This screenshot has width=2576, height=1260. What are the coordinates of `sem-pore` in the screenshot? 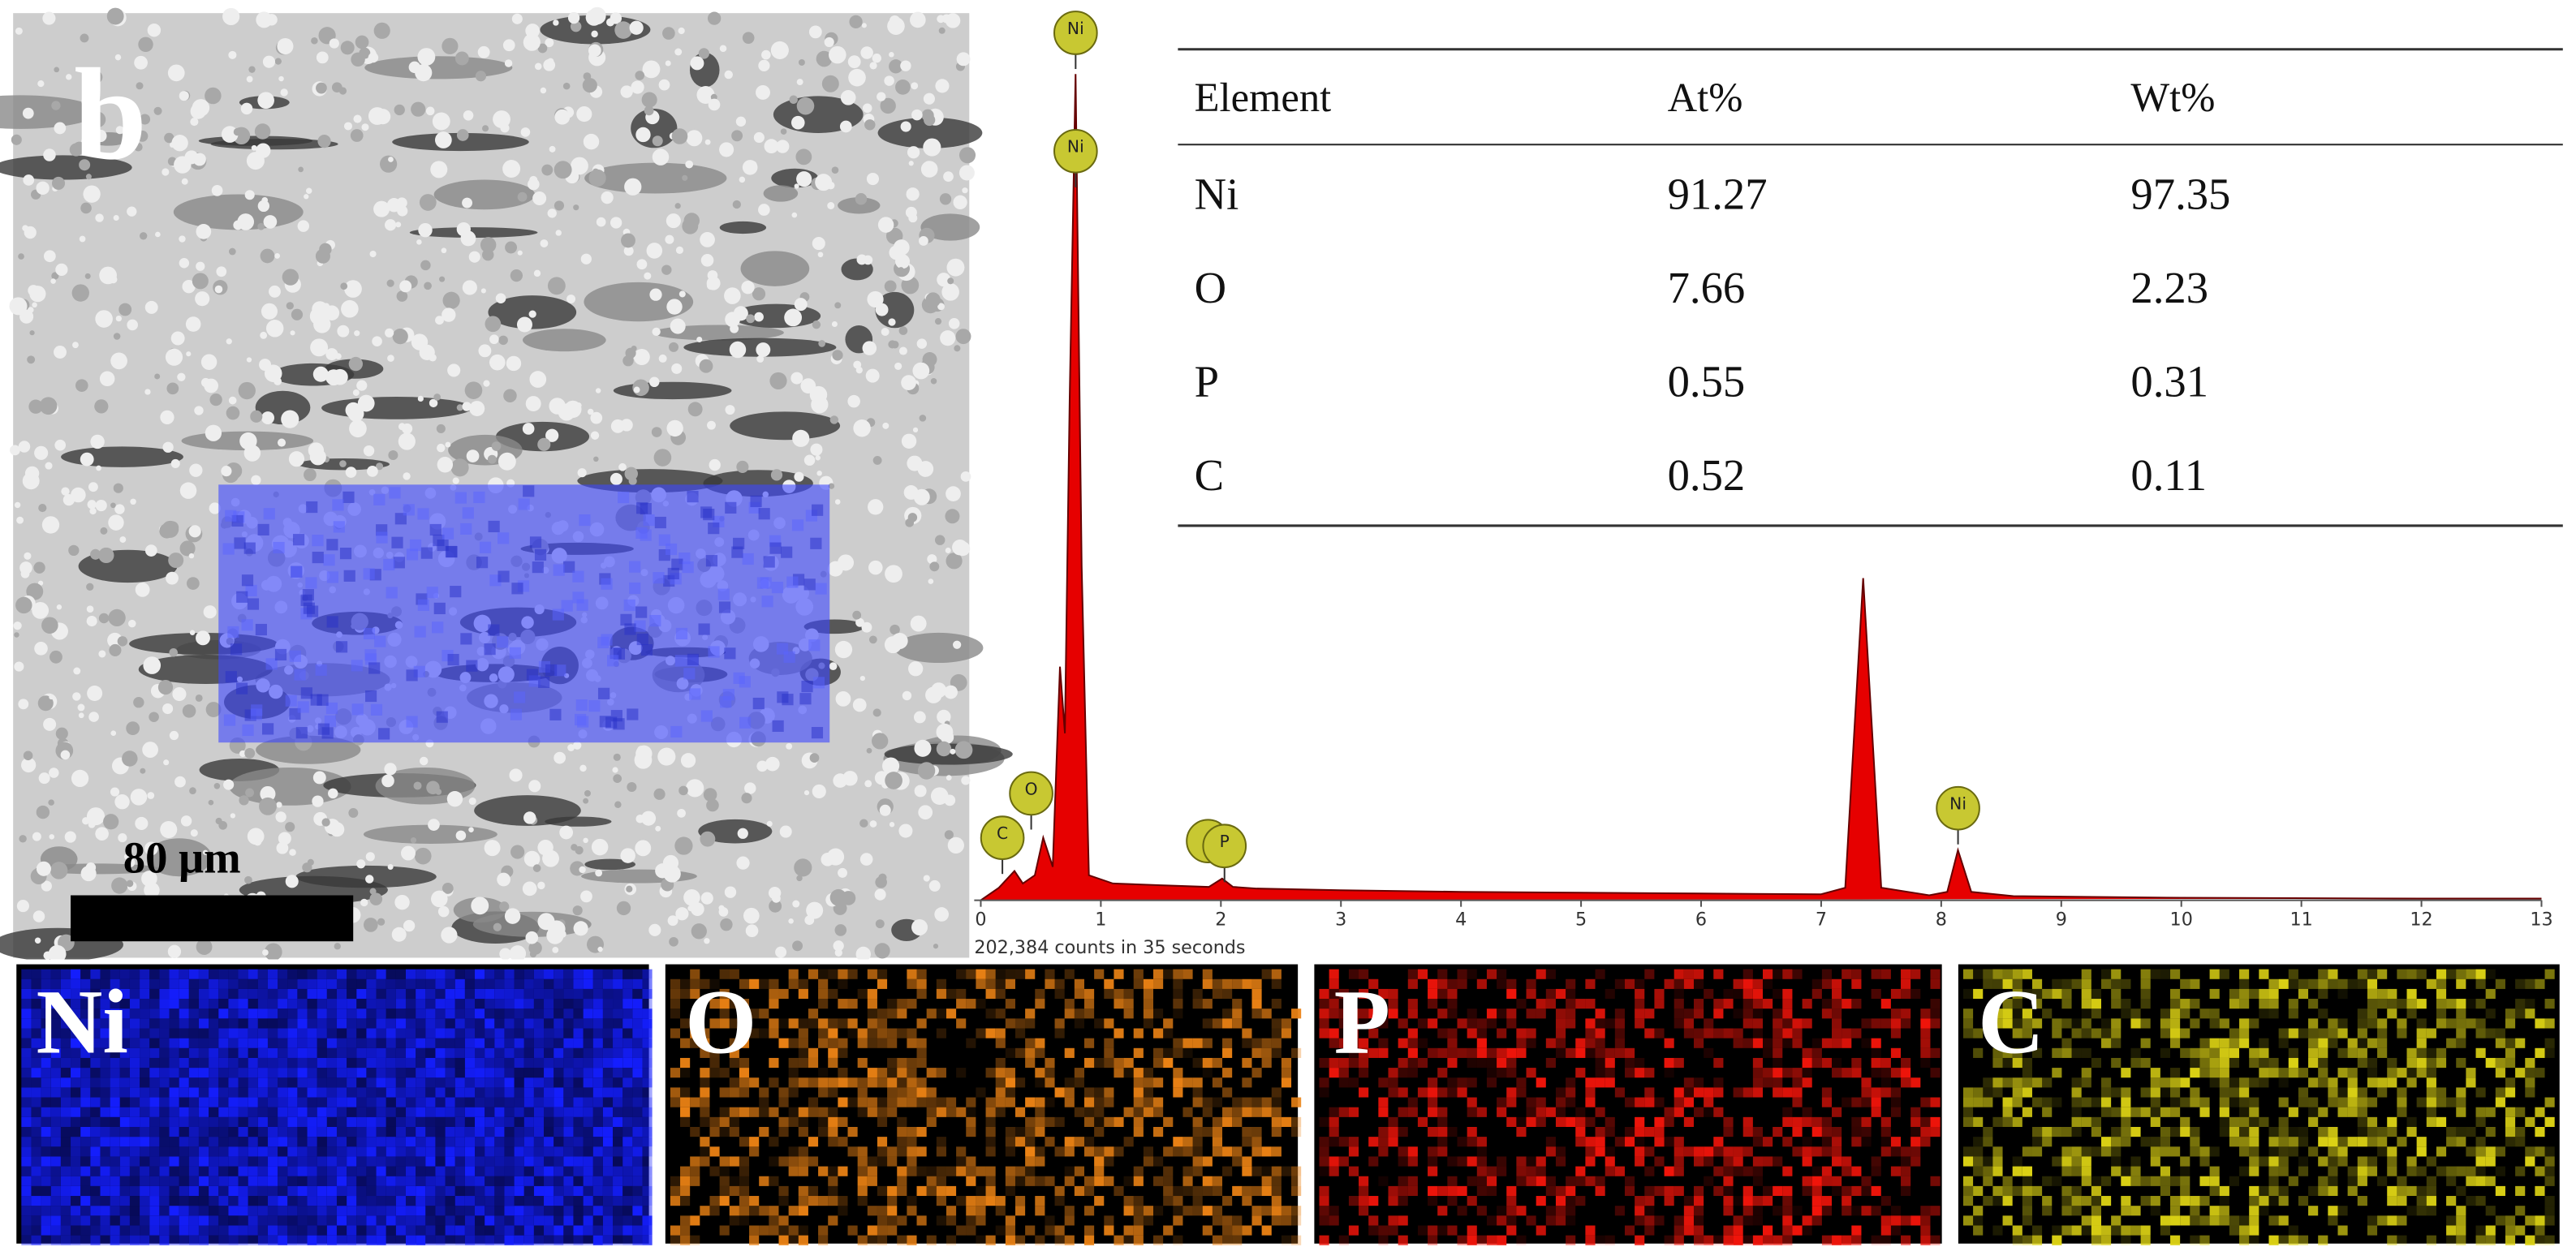 It's located at (672, 390).